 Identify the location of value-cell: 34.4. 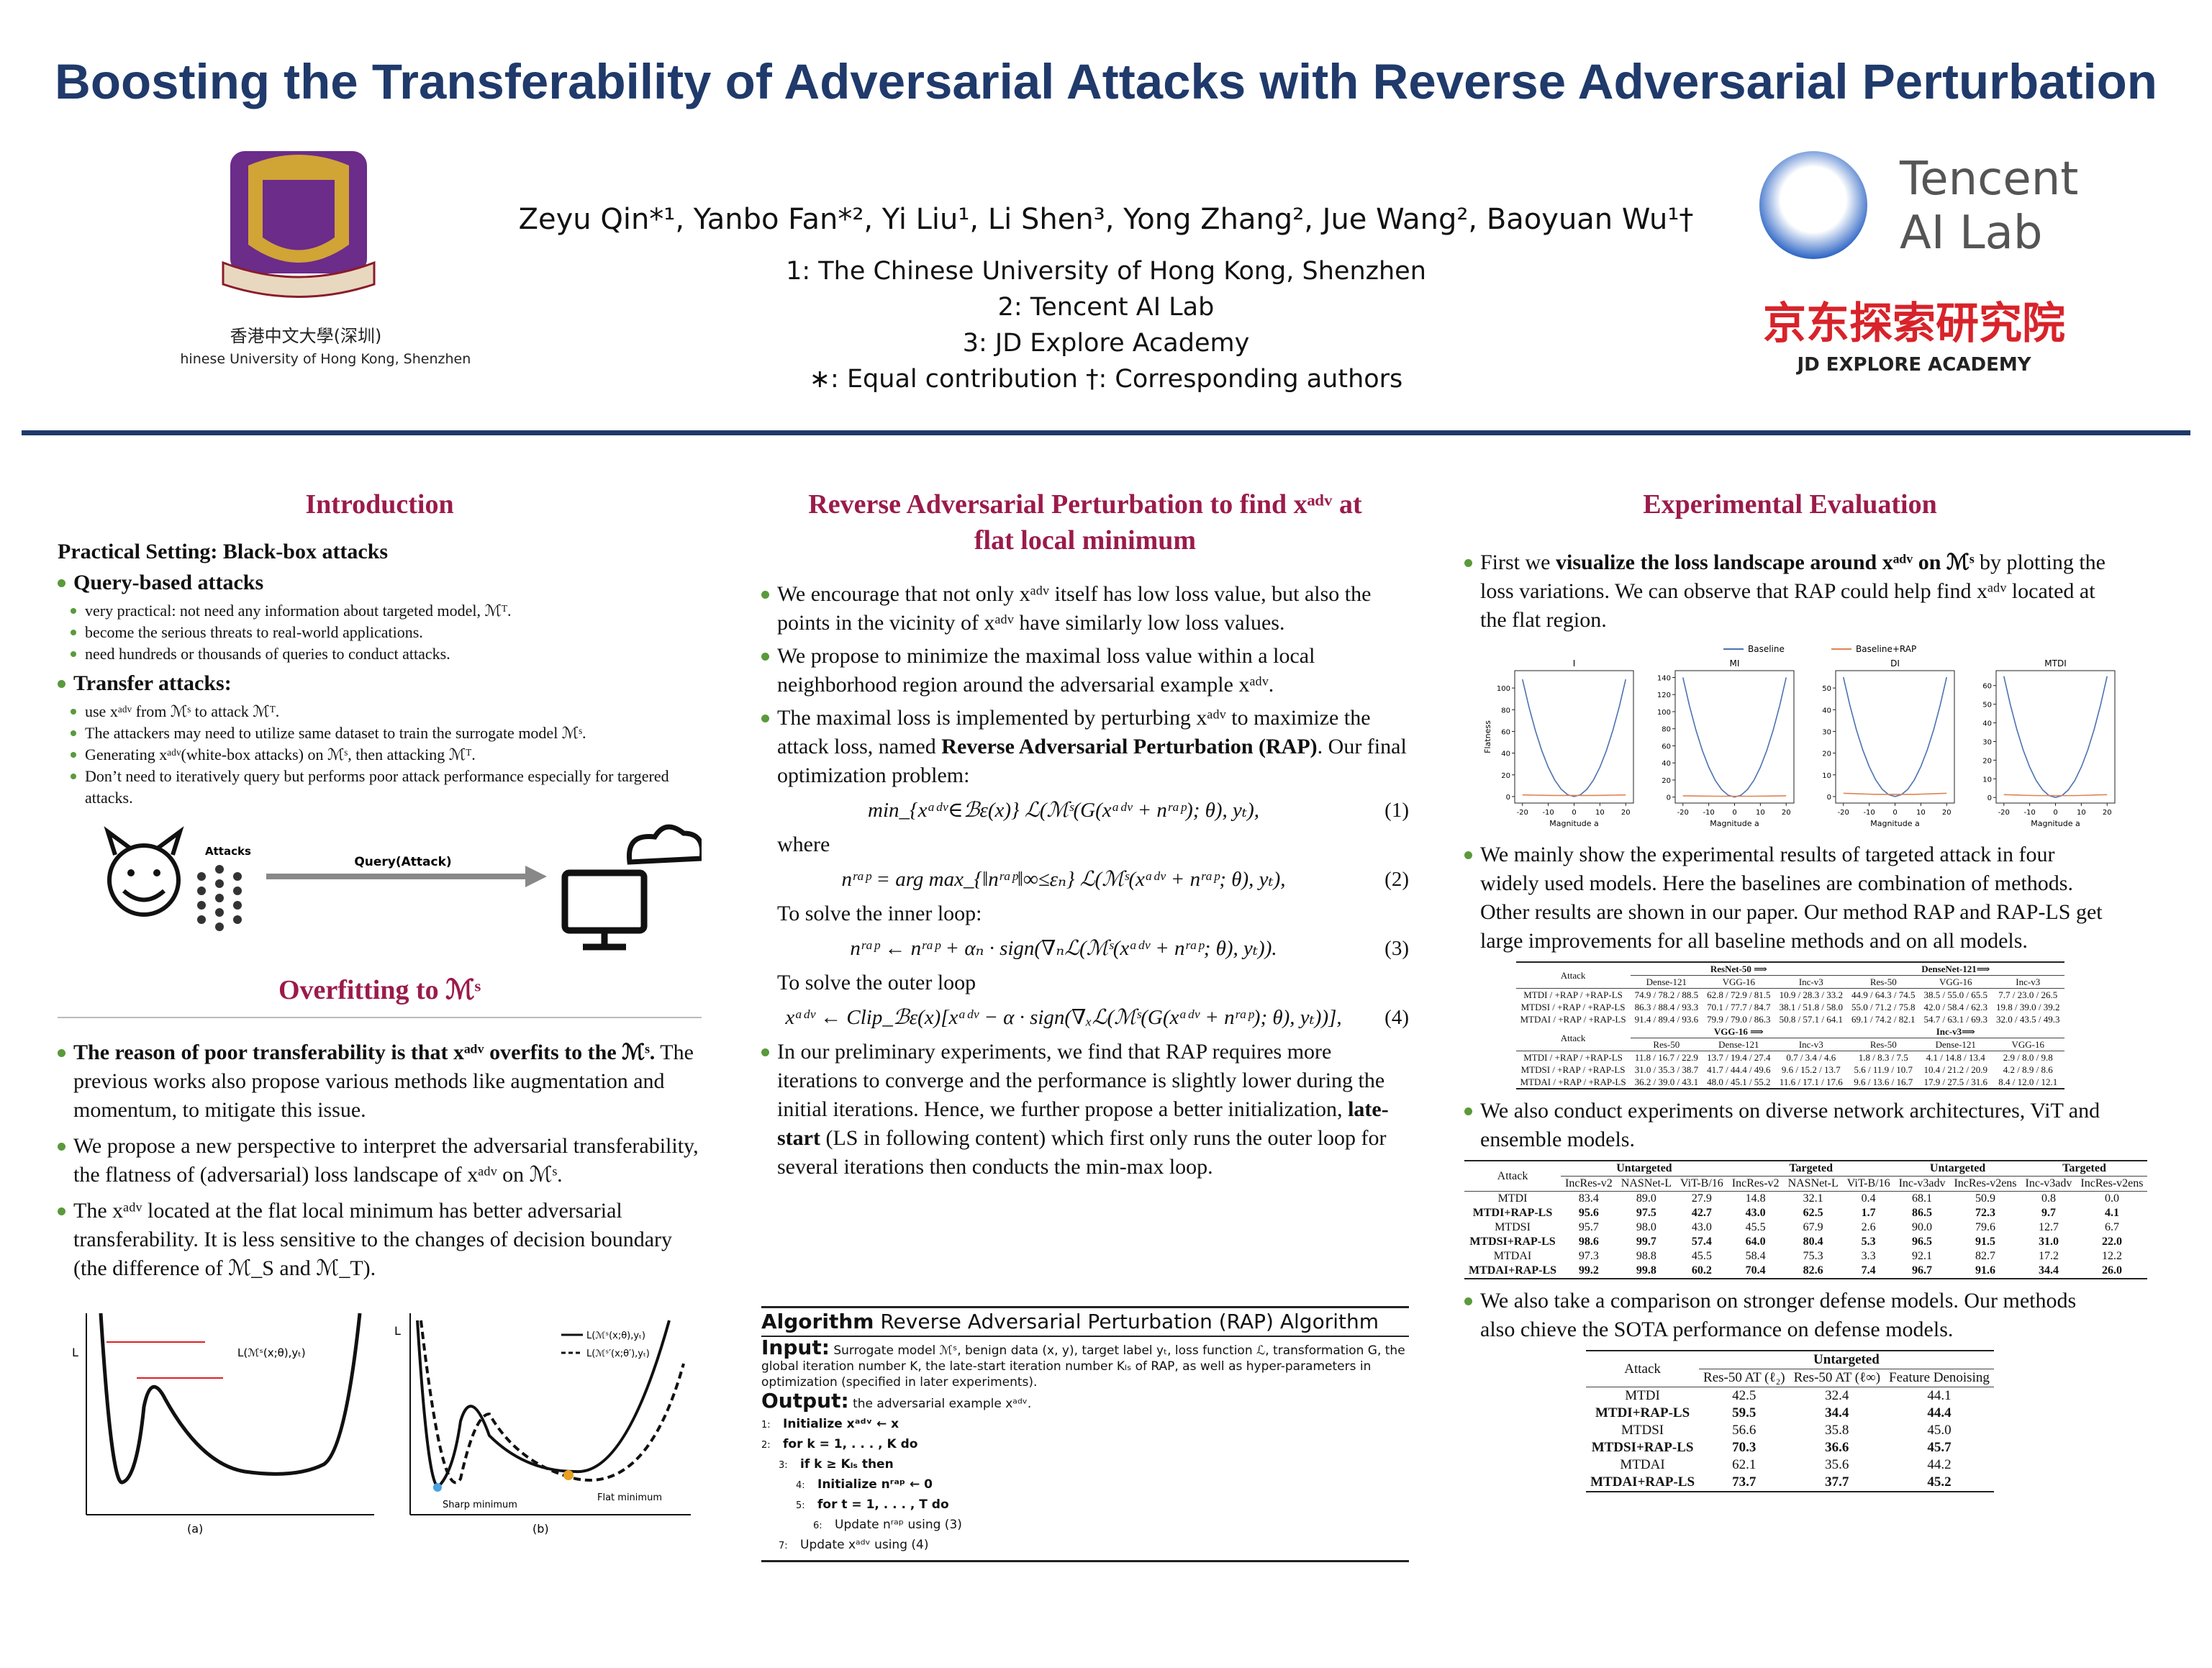
(1837, 1412).